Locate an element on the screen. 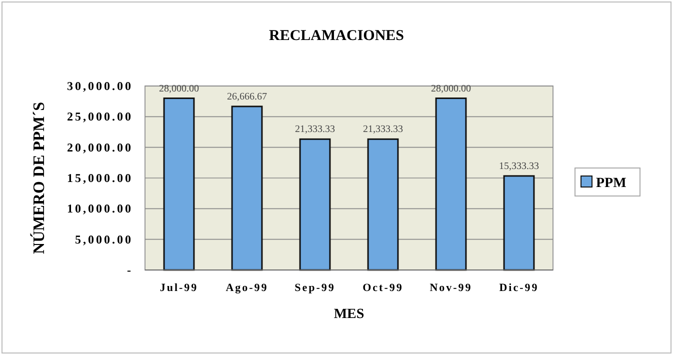  x-axis-title: MES is located at coordinates (349, 314).